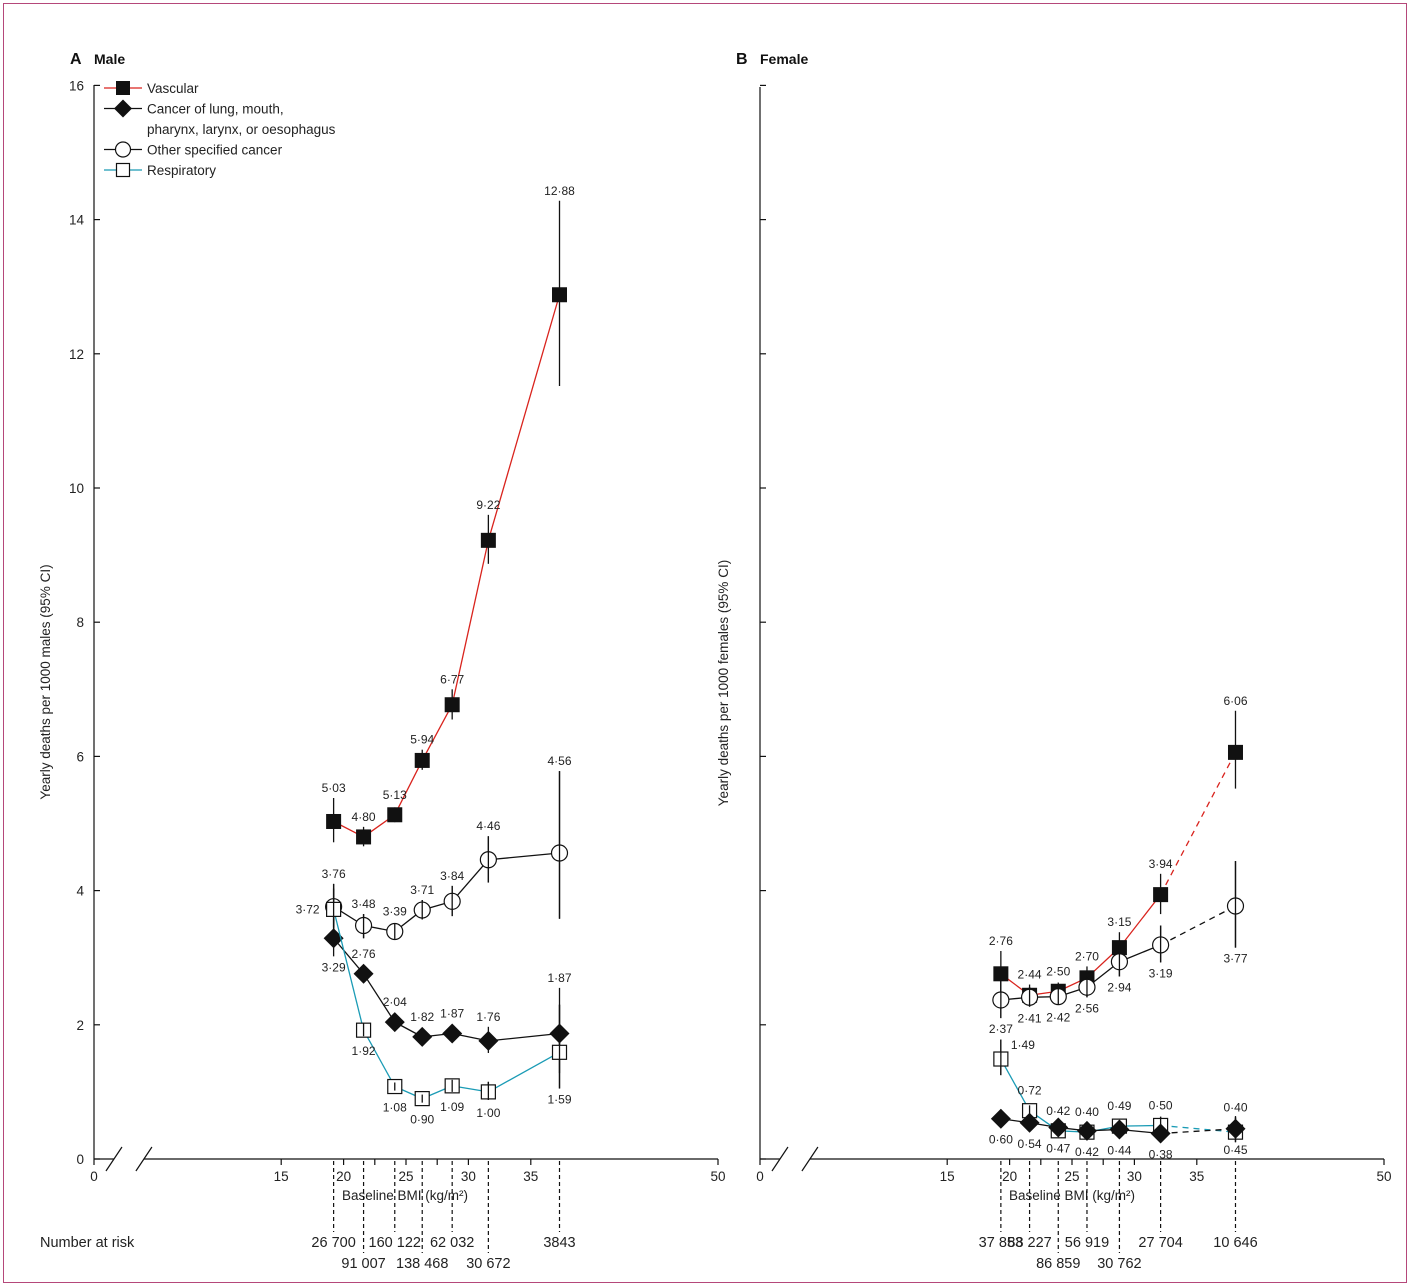  I want to click on risk-value: 160 122, so click(395, 1243).